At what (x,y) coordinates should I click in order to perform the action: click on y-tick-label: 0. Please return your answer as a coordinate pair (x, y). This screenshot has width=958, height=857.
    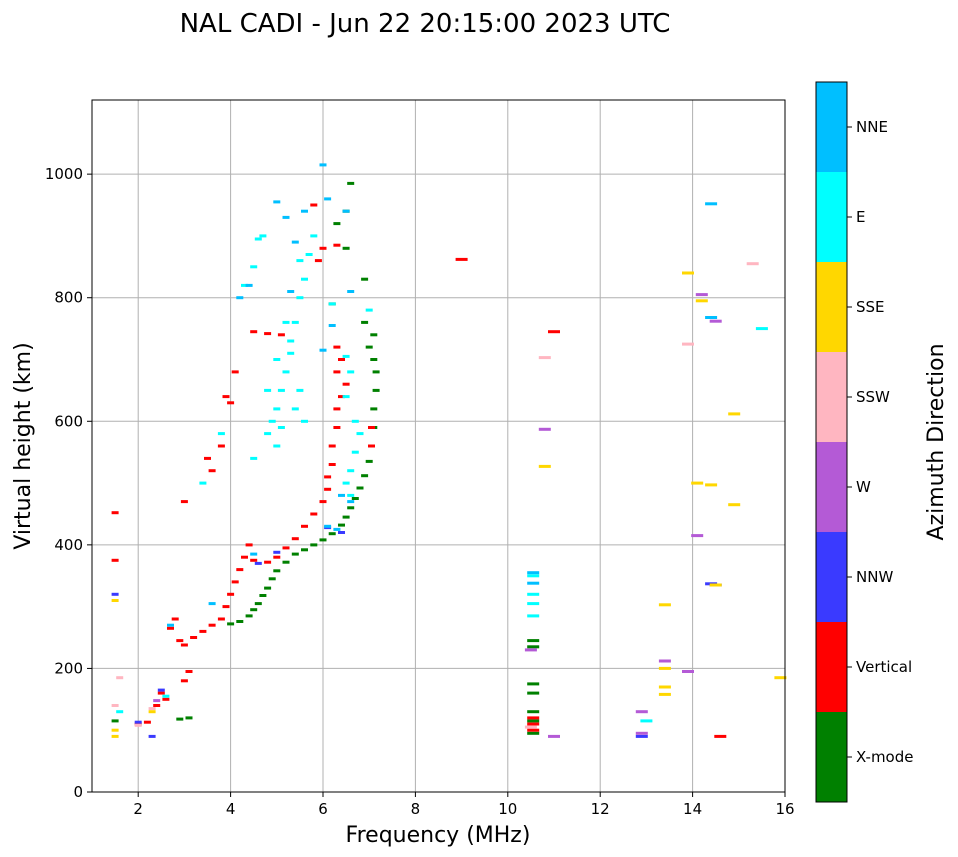
    Looking at the image, I should click on (78, 792).